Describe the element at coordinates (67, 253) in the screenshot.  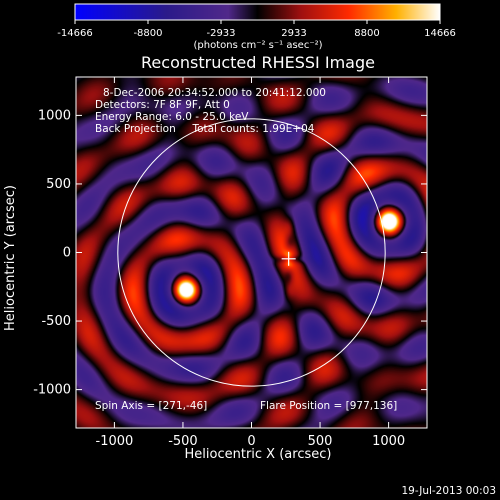
I see `y-tick-label: 0` at that location.